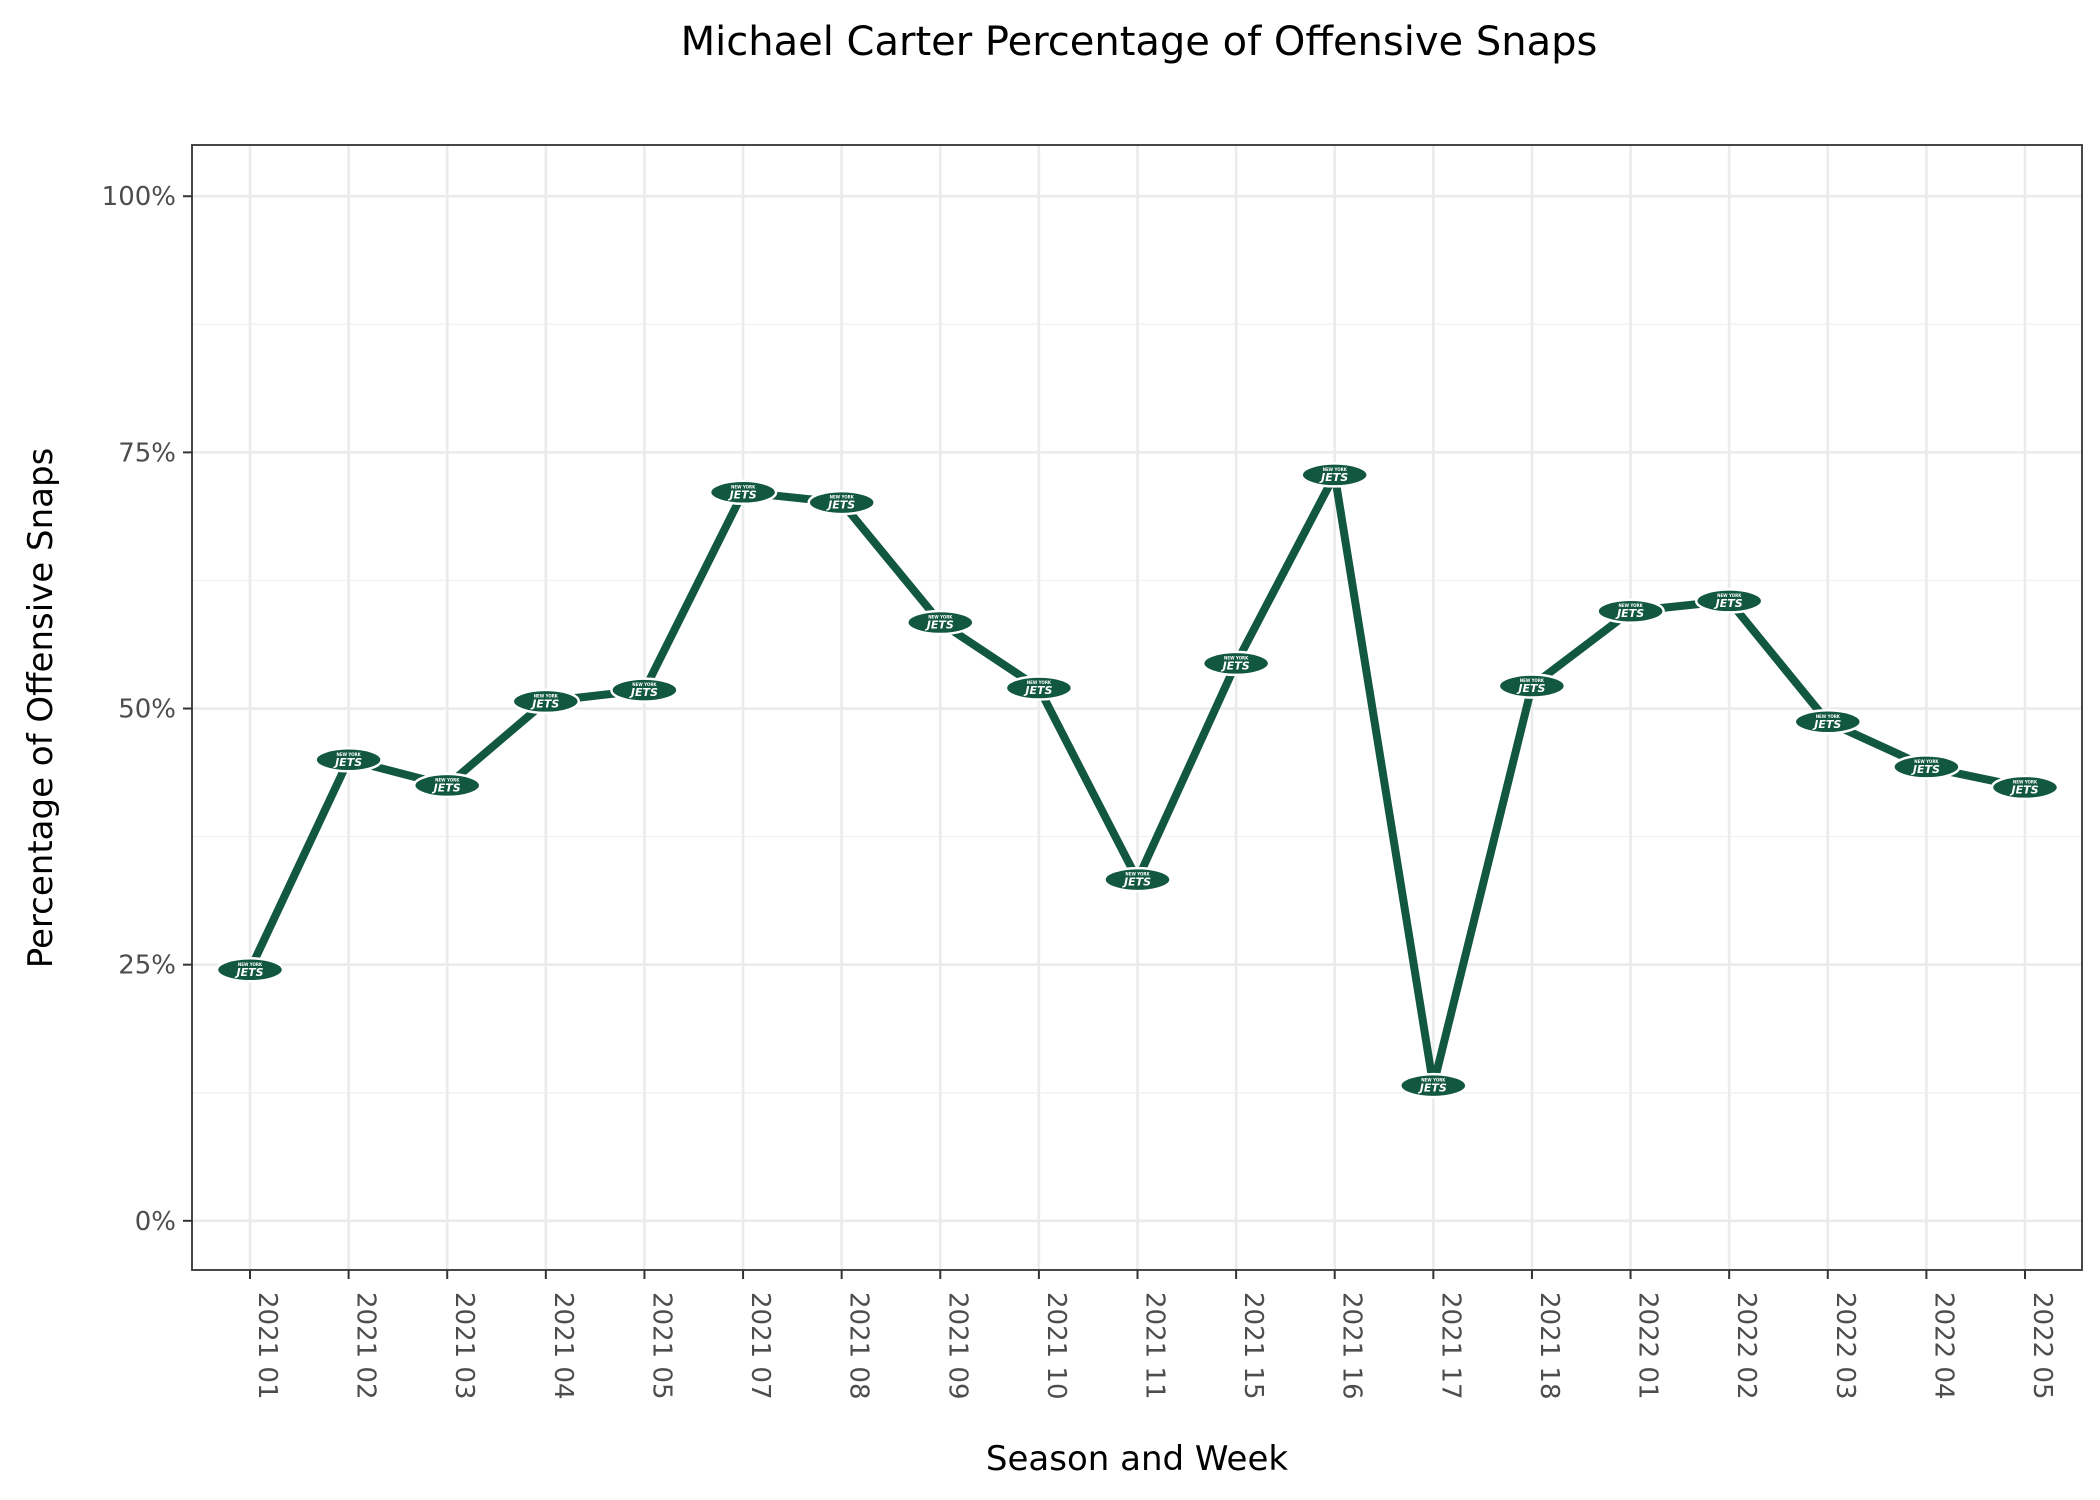 The height and width of the screenshot is (1500, 2100). I want to click on x-axis-title: Season and Week, so click(1137, 1459).